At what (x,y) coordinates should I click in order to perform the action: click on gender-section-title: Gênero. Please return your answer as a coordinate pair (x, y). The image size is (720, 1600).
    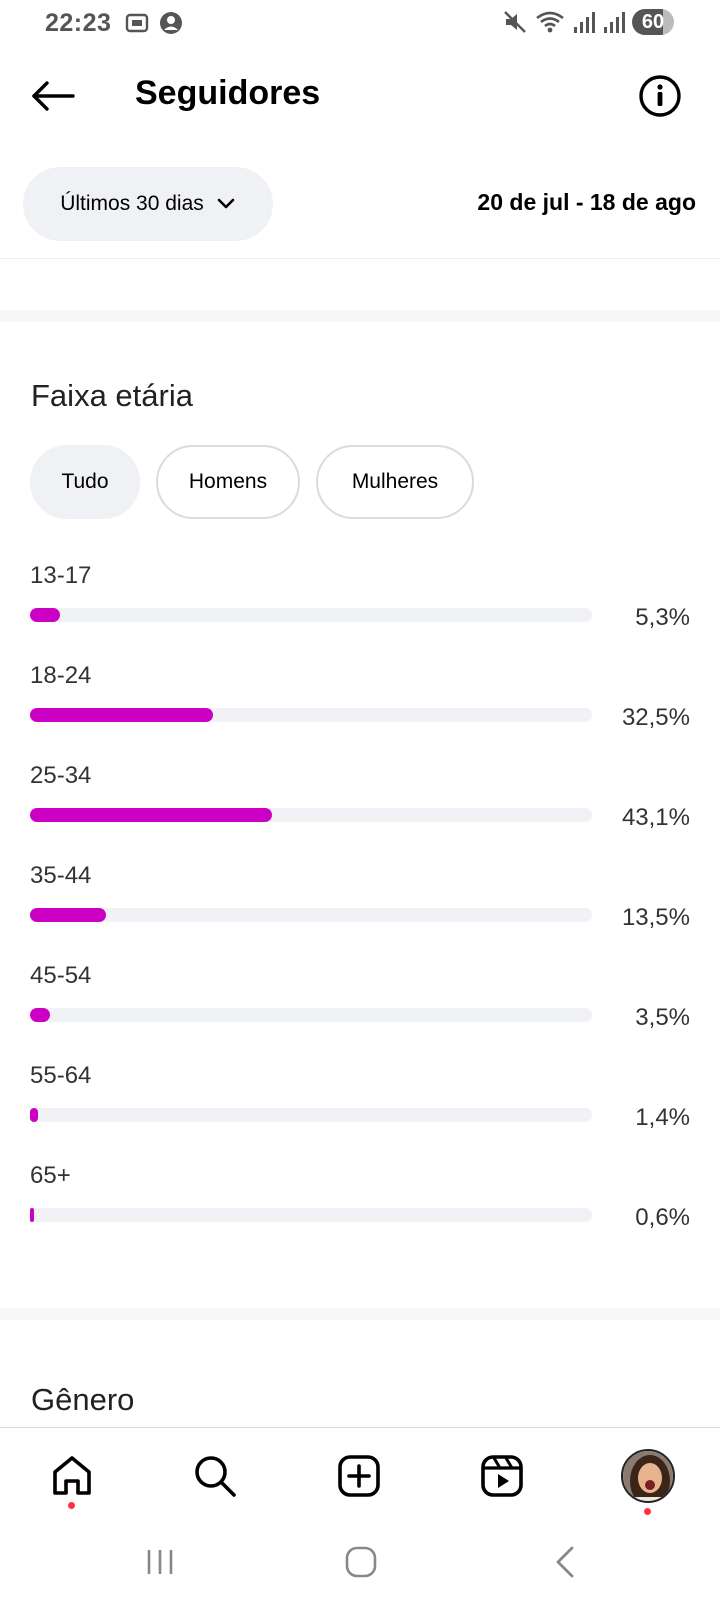
    Looking at the image, I should click on (83, 1399).